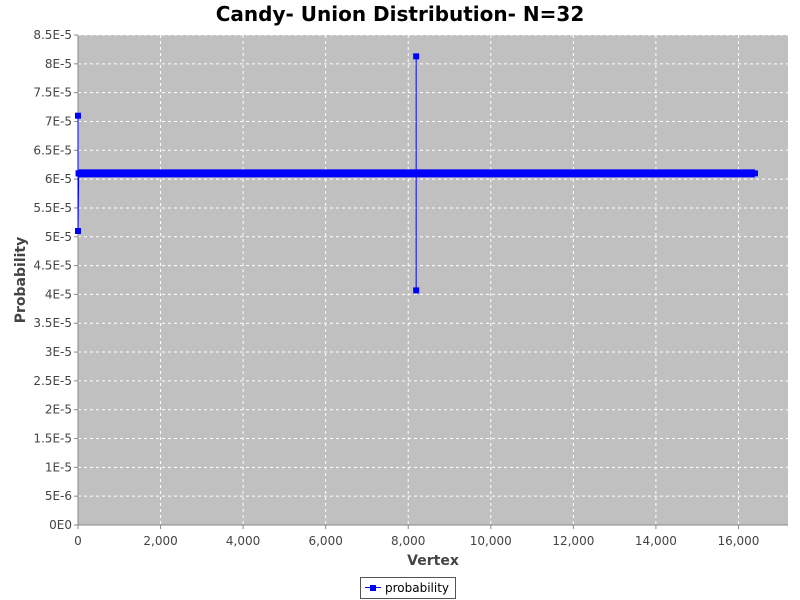  I want to click on y-tick-label: 0E0, so click(60, 525).